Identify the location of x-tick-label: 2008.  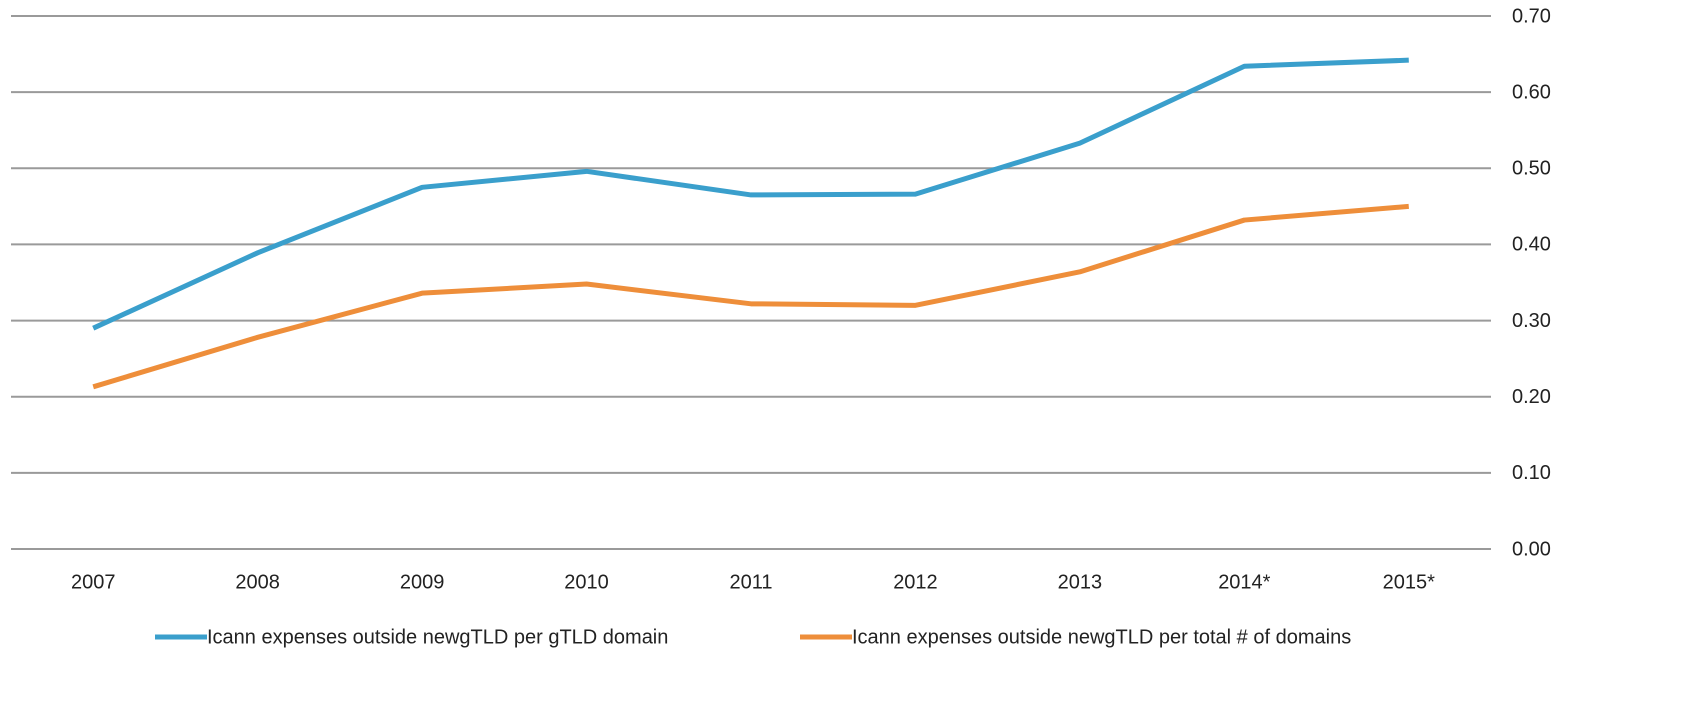
(257, 582).